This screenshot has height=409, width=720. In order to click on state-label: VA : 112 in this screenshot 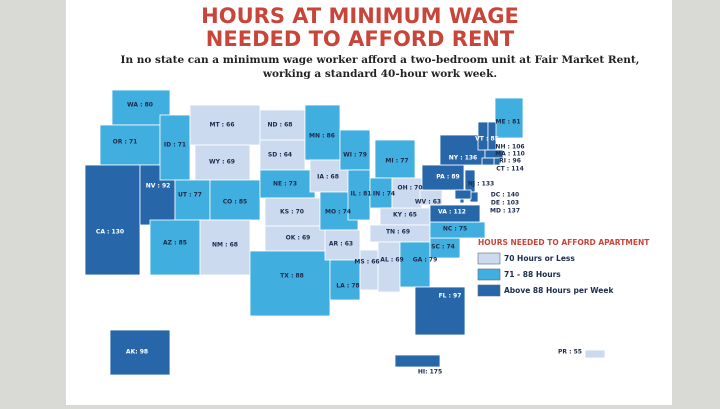, I will do `click(452, 212)`.